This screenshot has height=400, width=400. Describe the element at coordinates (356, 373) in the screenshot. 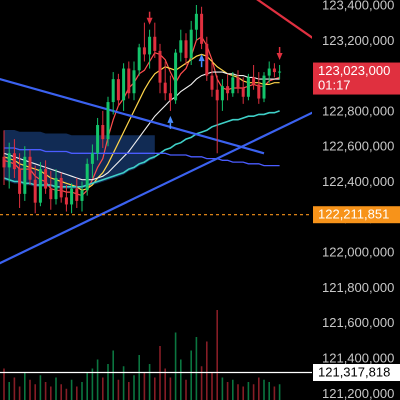

I see `reference-price-label: 121,317,818` at that location.